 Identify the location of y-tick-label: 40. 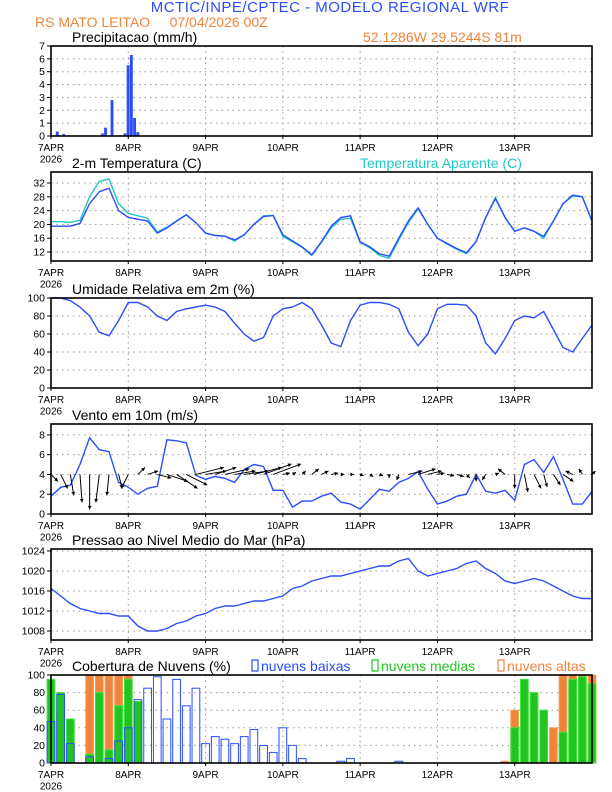
(39, 728).